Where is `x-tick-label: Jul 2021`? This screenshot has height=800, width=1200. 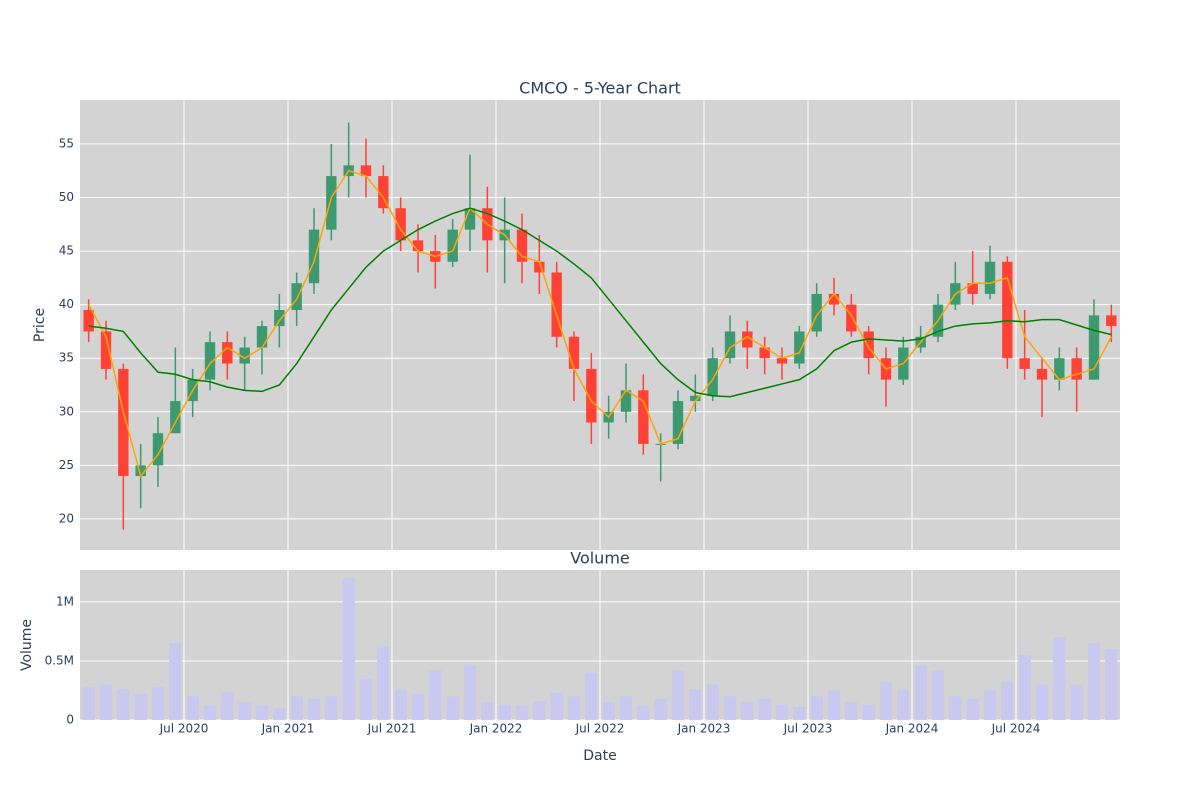 x-tick-label: Jul 2021 is located at coordinates (392, 729).